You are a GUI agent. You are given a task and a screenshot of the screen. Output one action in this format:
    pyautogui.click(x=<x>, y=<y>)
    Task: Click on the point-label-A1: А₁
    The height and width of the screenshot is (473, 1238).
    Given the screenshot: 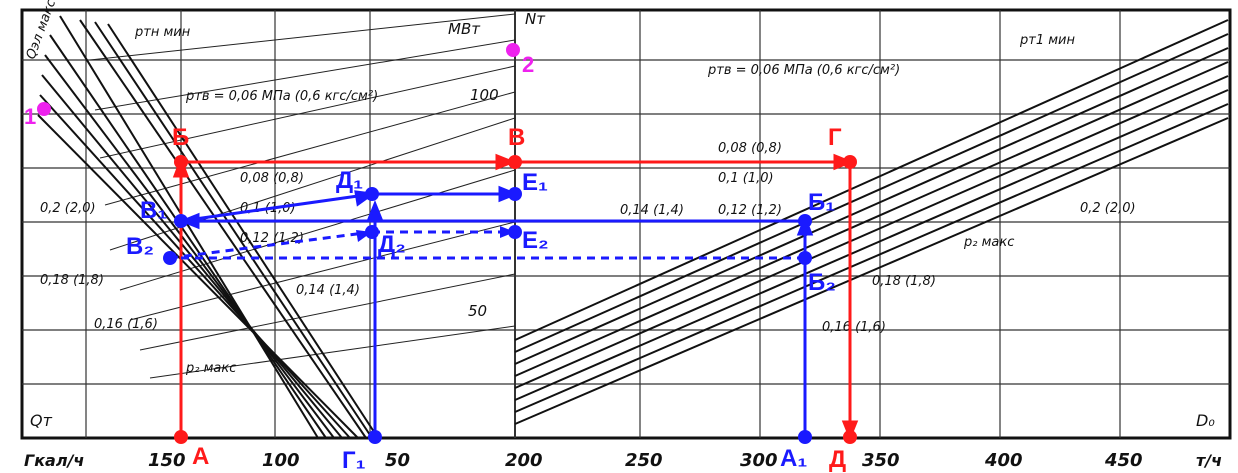 What is the action you would take?
    pyautogui.click(x=793, y=458)
    